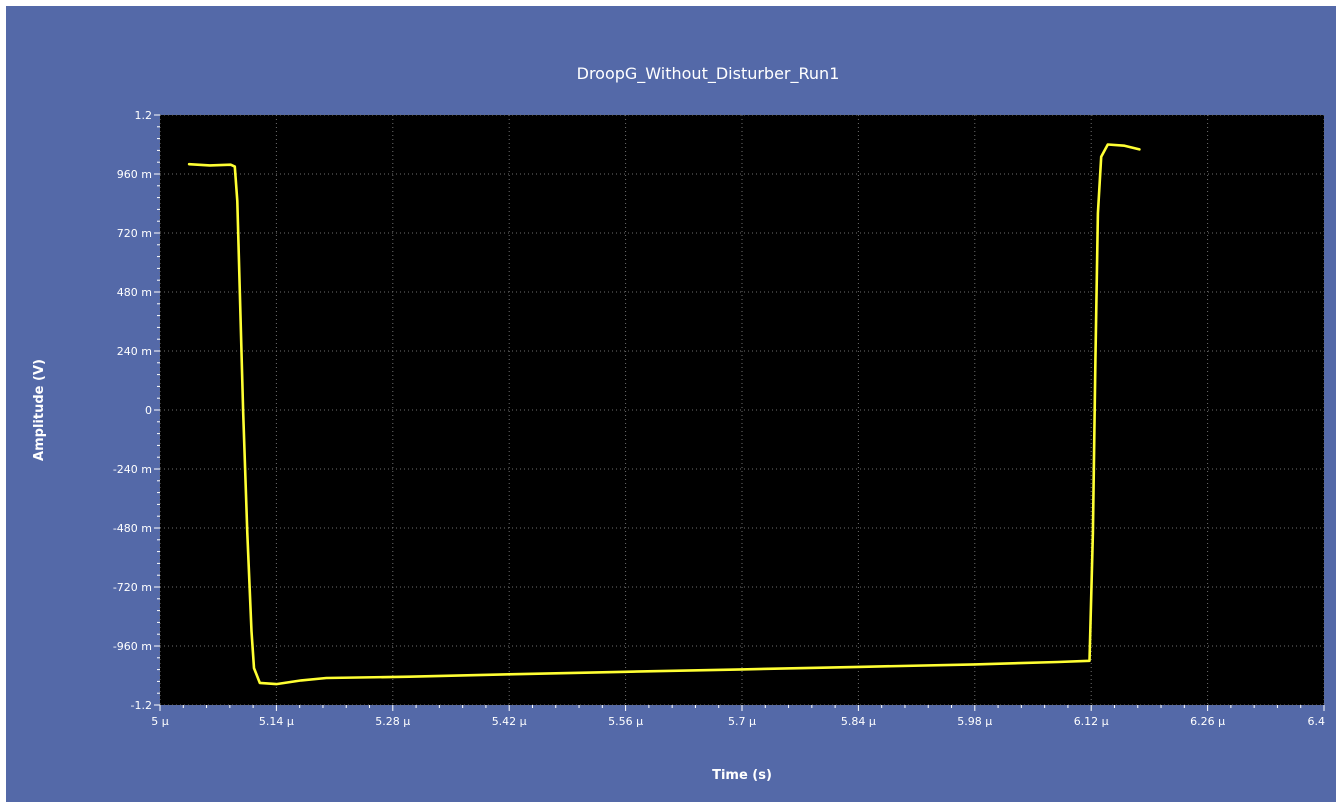  I want to click on y-tick-label: -240 m, so click(132, 469).